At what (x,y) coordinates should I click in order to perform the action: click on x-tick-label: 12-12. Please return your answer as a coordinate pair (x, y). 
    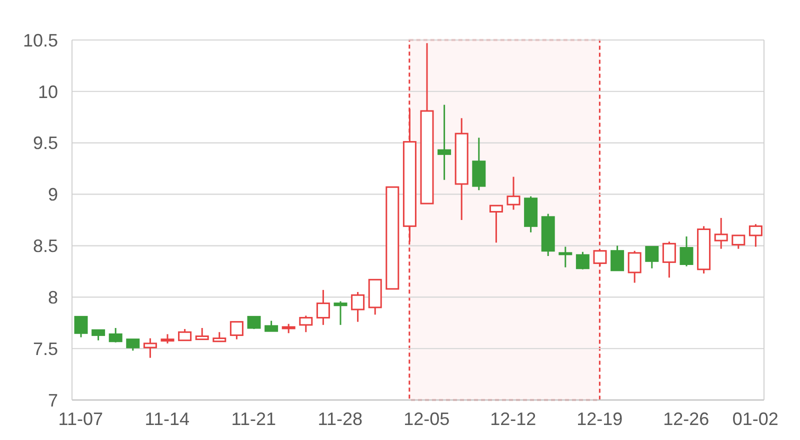
    Looking at the image, I should click on (513, 418).